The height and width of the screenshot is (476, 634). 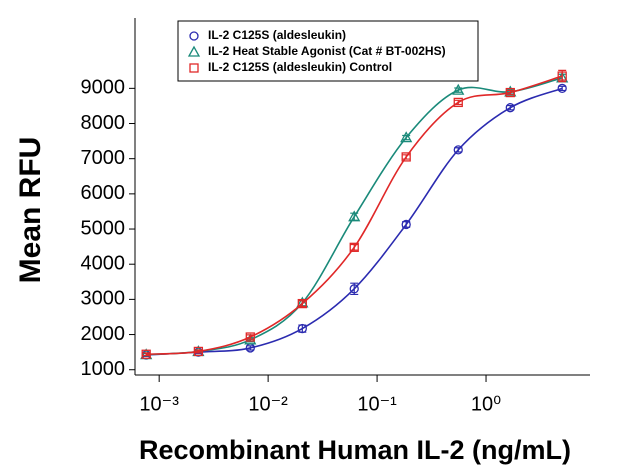 What do you see at coordinates (377, 404) in the screenshot?
I see `x-tick-label: 10⁻¹` at bounding box center [377, 404].